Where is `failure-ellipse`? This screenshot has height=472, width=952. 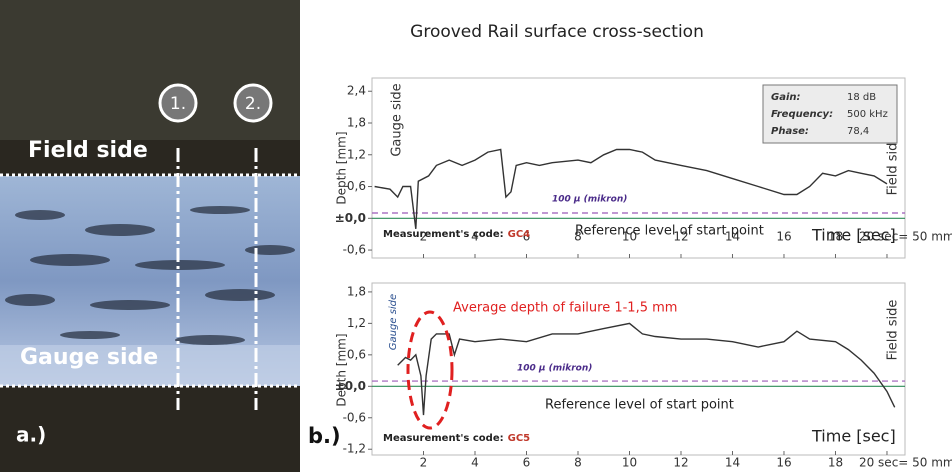 failure-ellipse is located at coordinates (430, 370).